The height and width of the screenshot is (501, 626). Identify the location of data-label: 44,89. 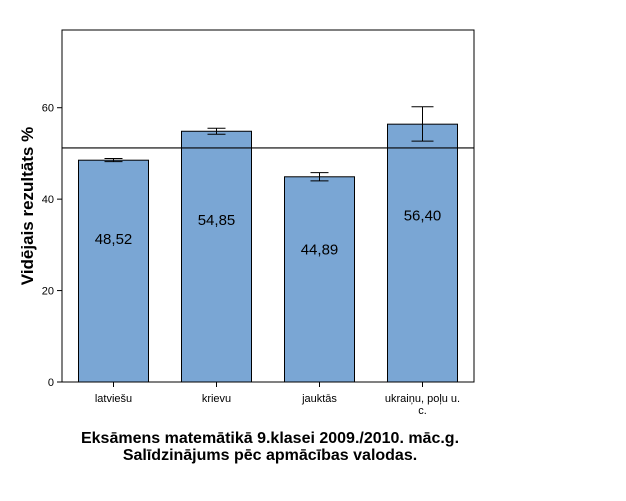
(320, 250).